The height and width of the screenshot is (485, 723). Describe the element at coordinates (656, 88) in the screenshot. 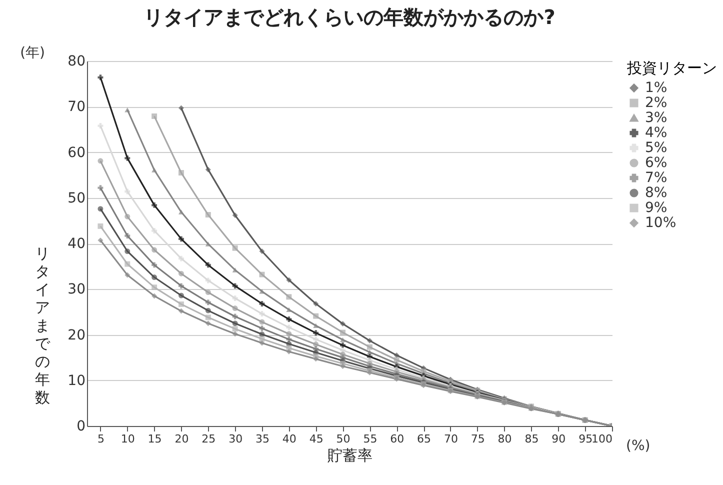

I see `legend-label: 1%` at that location.